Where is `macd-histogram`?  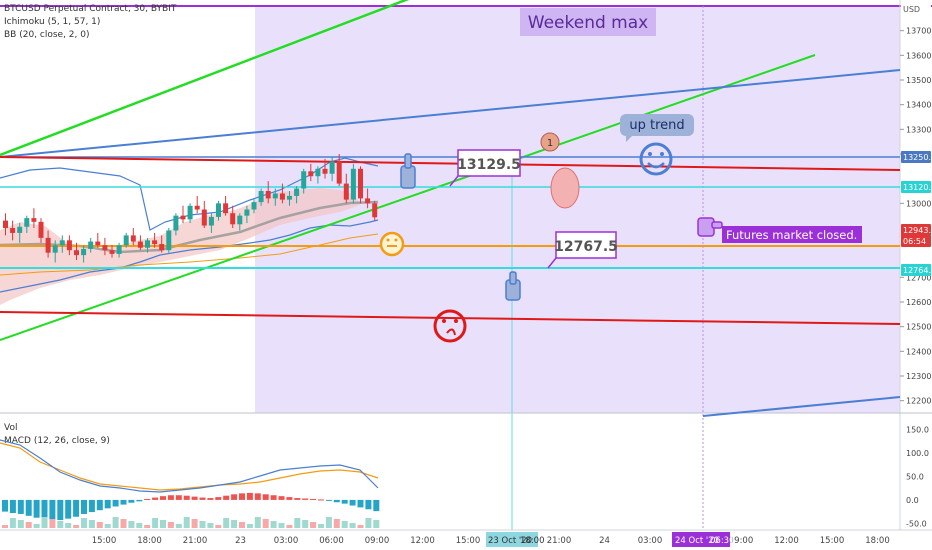
macd-histogram is located at coordinates (191, 506).